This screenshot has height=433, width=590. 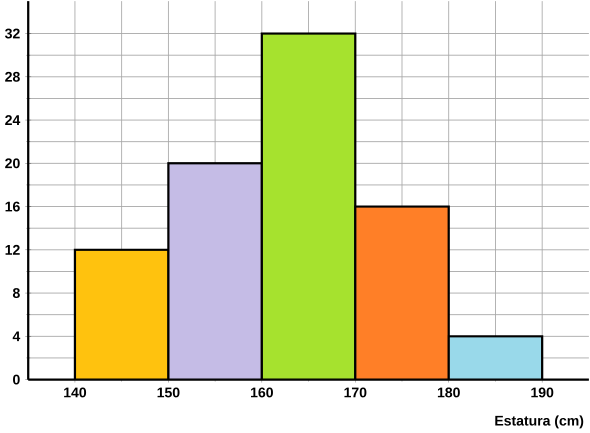 I want to click on y-tick-label: 16, so click(x=13, y=207).